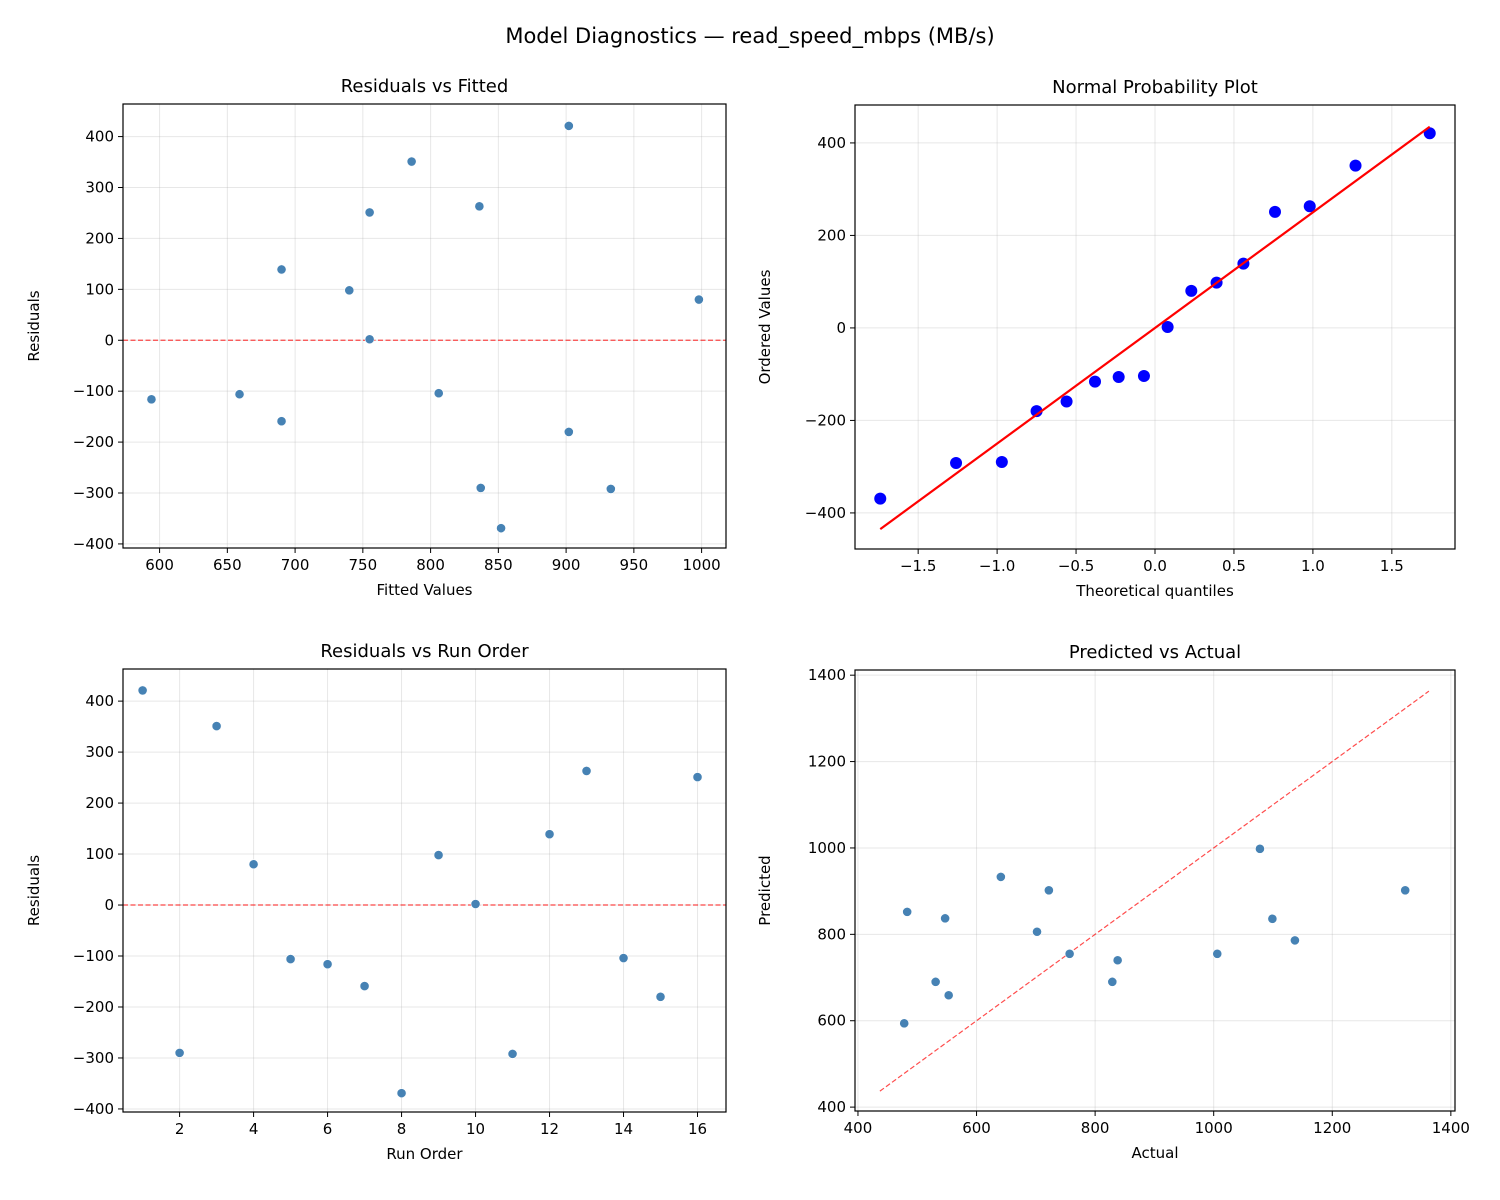 The height and width of the screenshot is (1200, 1500). What do you see at coordinates (1155, 1153) in the screenshot?
I see `x-axis-label: Actual` at bounding box center [1155, 1153].